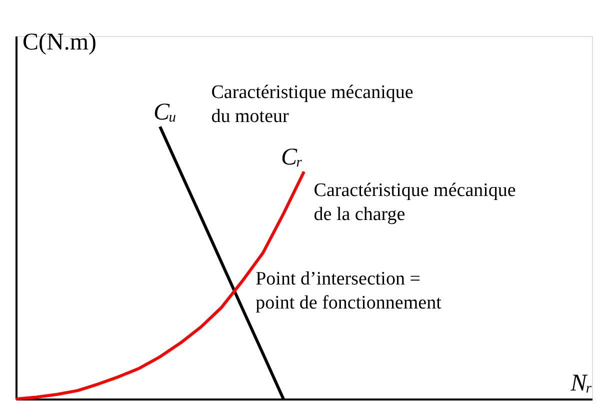 This screenshot has height=405, width=600. I want to click on annotation: Caractéristique mécanique du moteur, so click(312, 105).